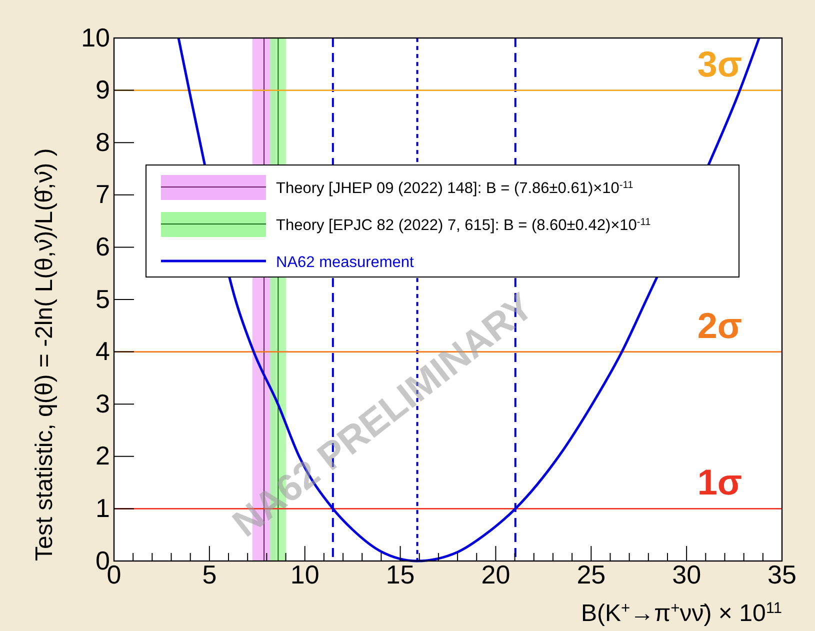 This screenshot has width=815, height=631. Describe the element at coordinates (103, 299) in the screenshot. I see `y-tick-label: 5` at that location.